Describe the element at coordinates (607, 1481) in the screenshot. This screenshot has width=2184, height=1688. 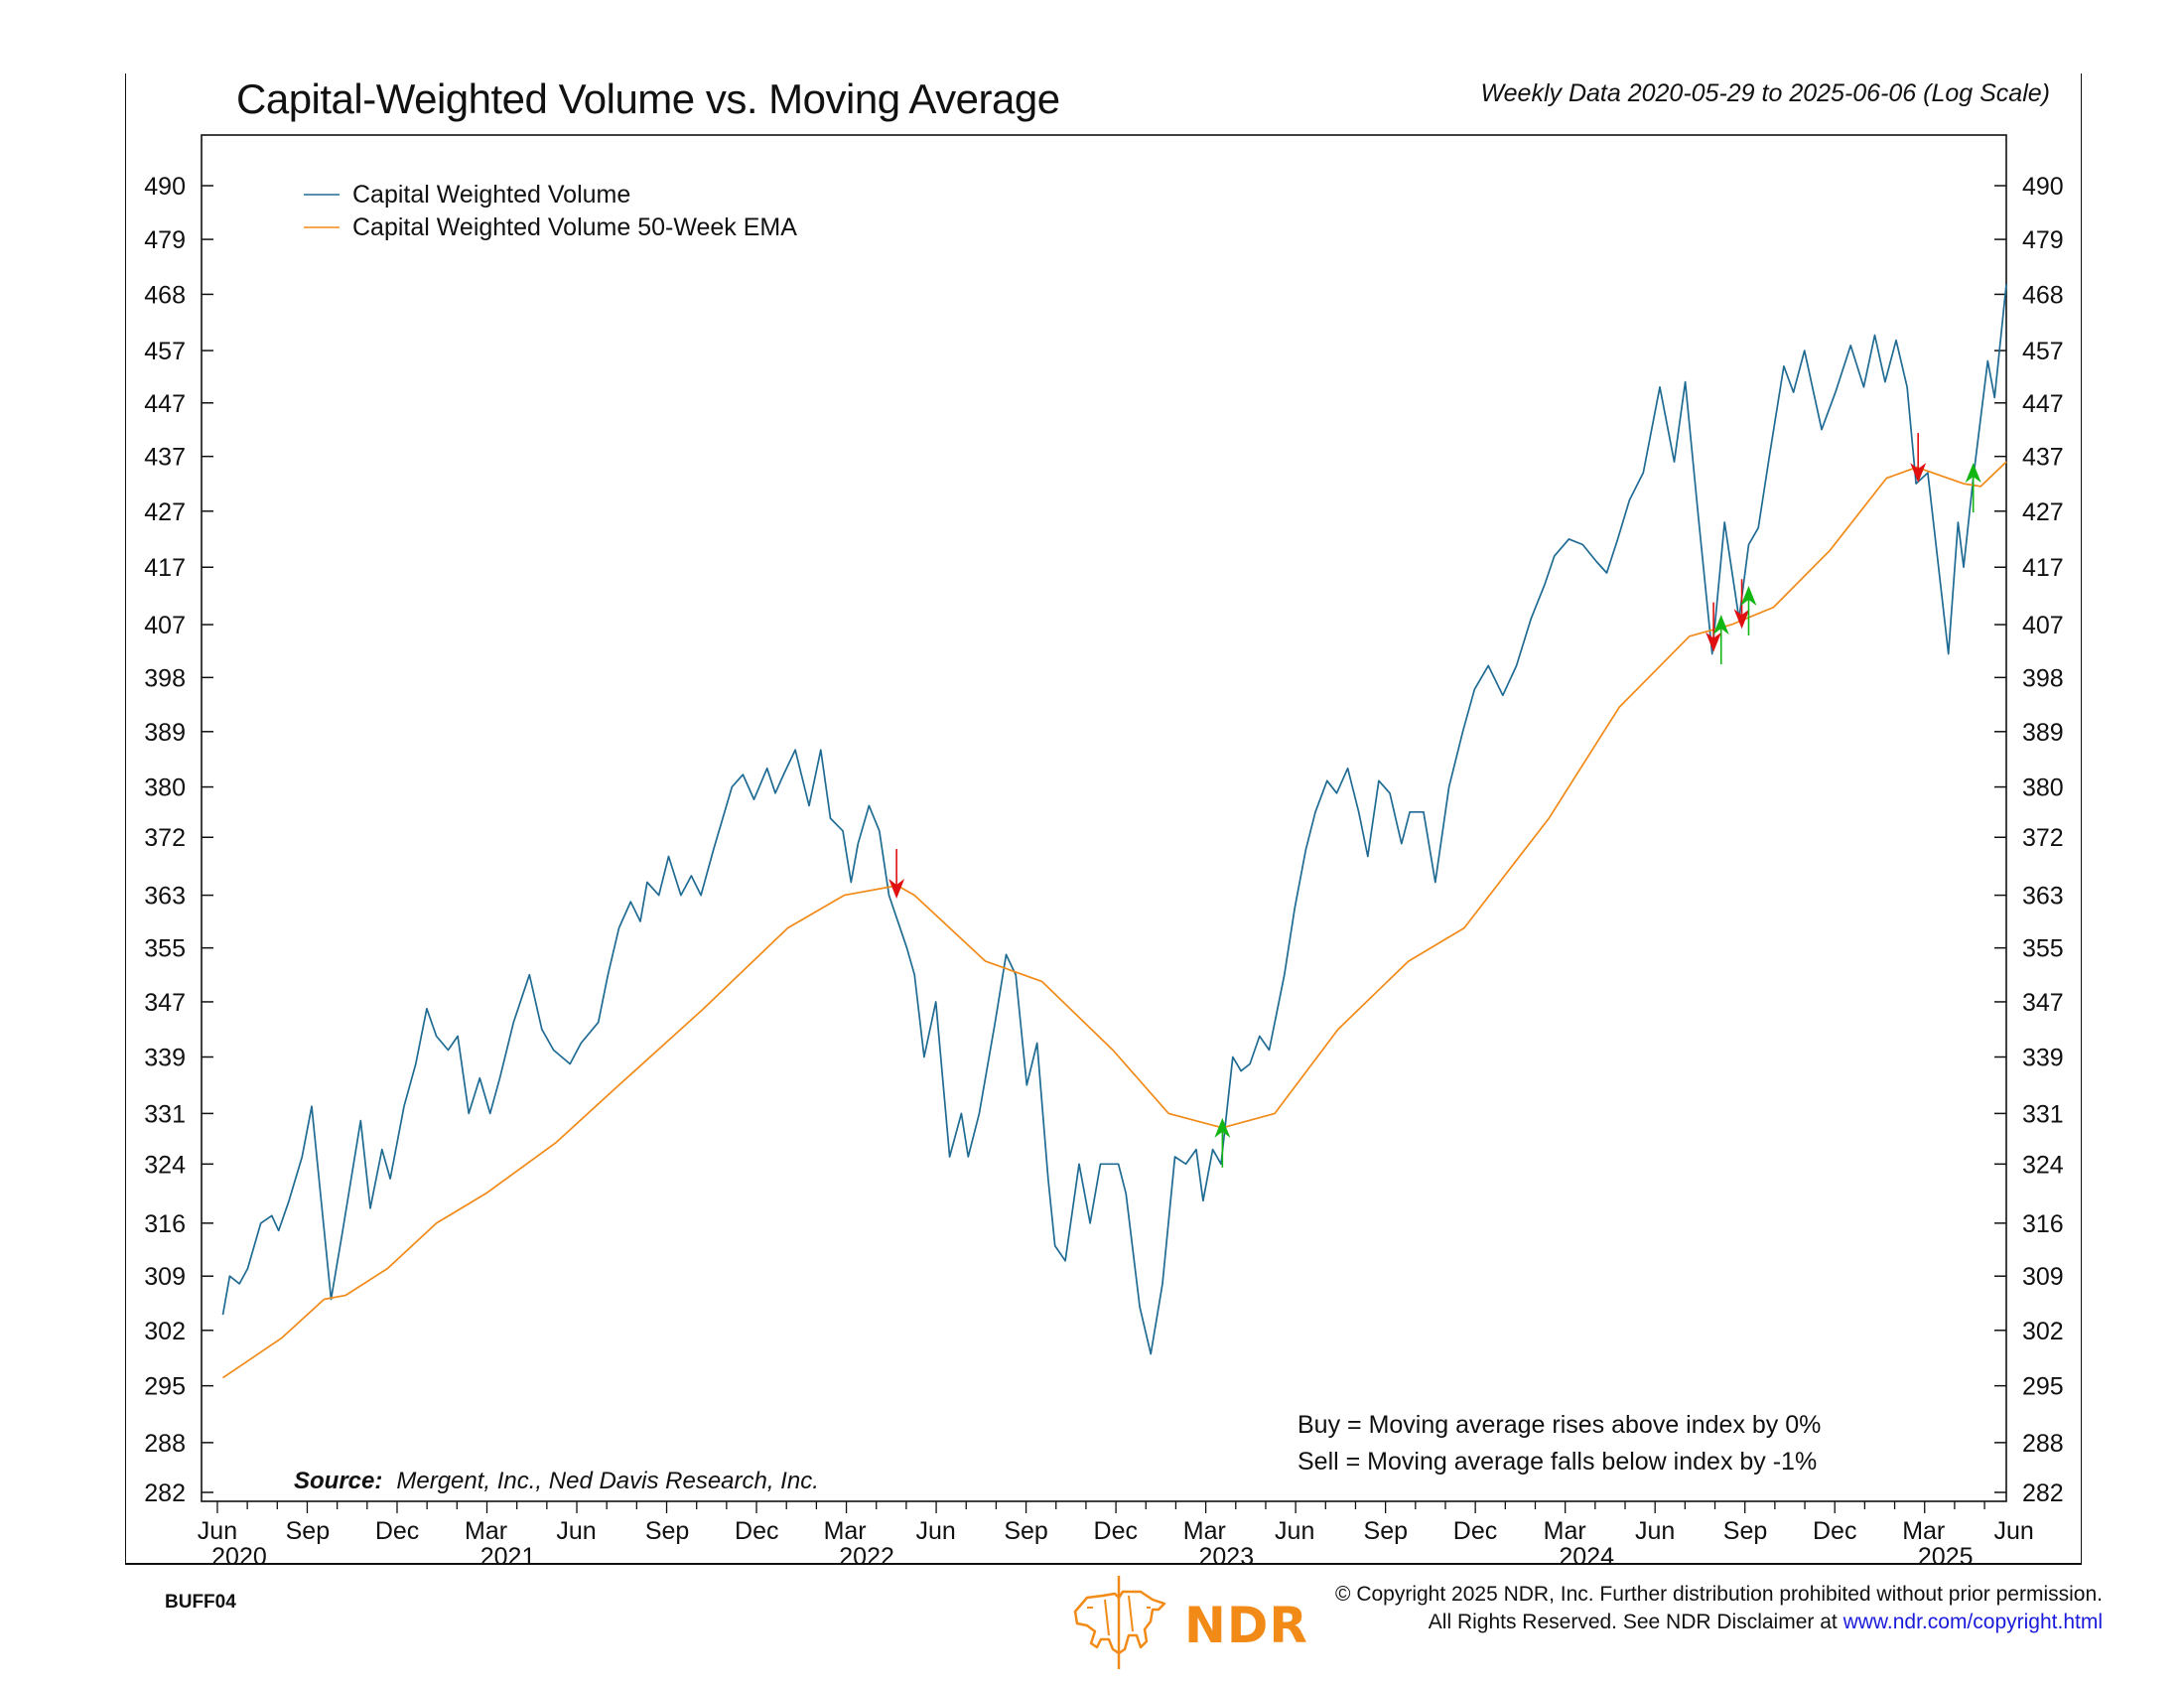
I see `source-text: Mergent, Inc., Ned Davis Research, Inc.` at that location.